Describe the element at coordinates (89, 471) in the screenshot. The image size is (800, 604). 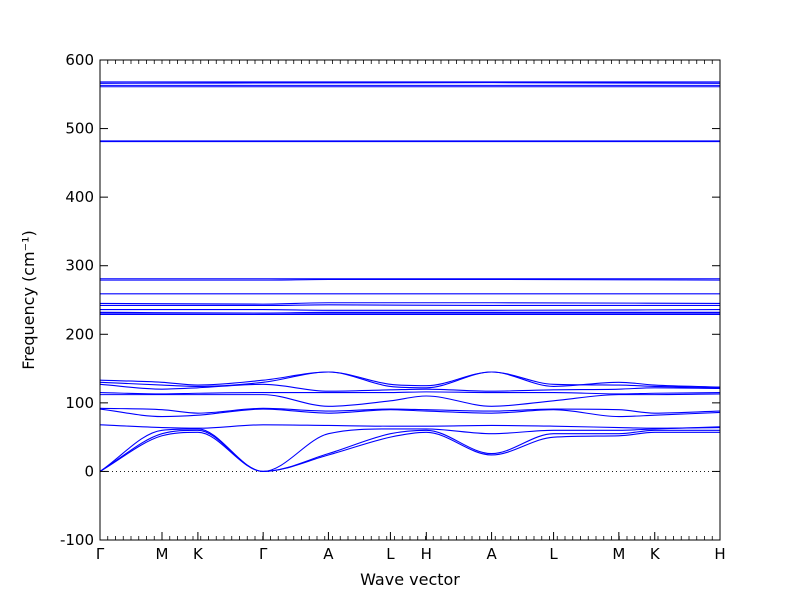
I see `y-tick-label-1: 0` at that location.